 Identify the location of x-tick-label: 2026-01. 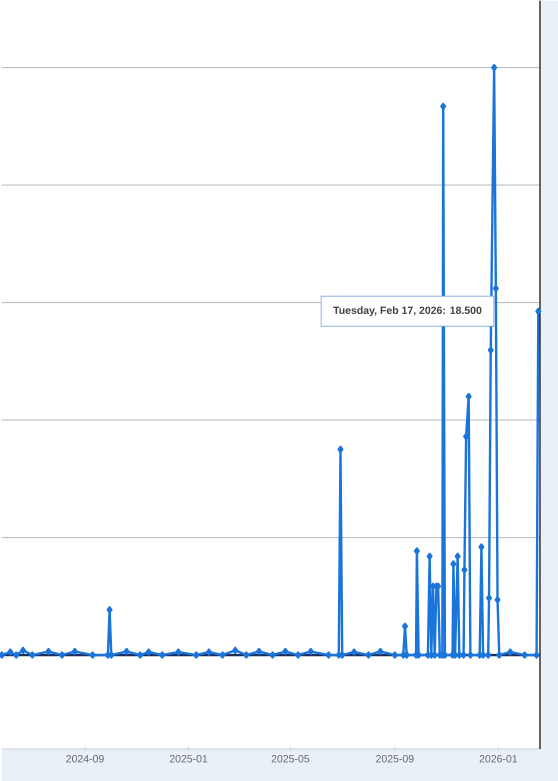
(498, 758).